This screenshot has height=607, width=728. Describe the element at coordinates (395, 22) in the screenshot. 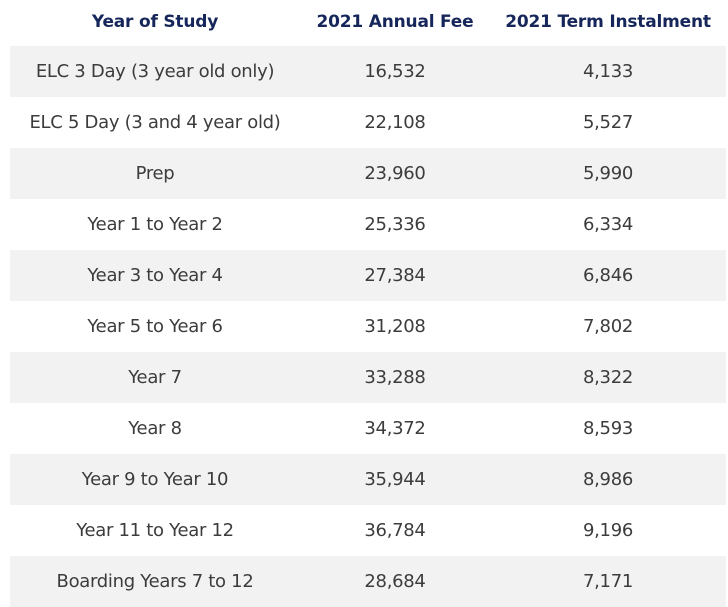

I see `header-annual-fee: 2021 Annual Fee` at that location.